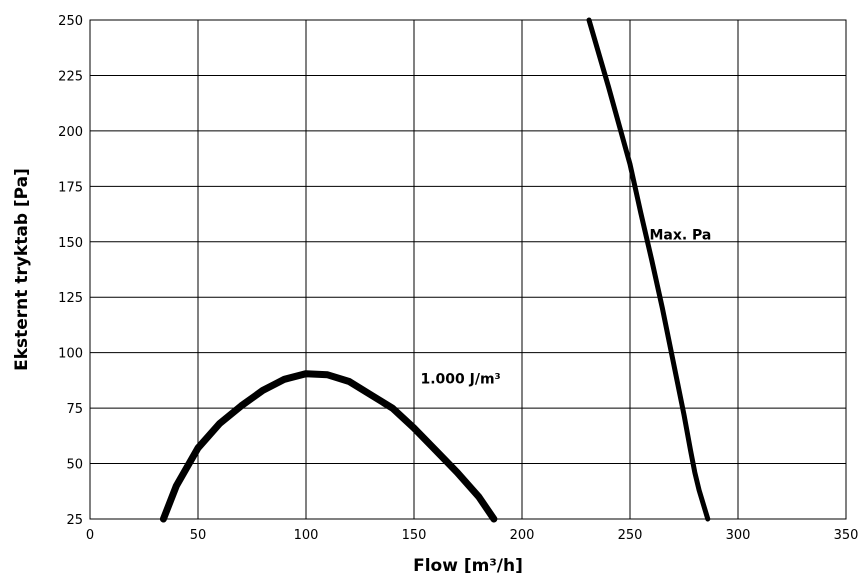  I want to click on y-tick-label: 250, so click(70, 21).